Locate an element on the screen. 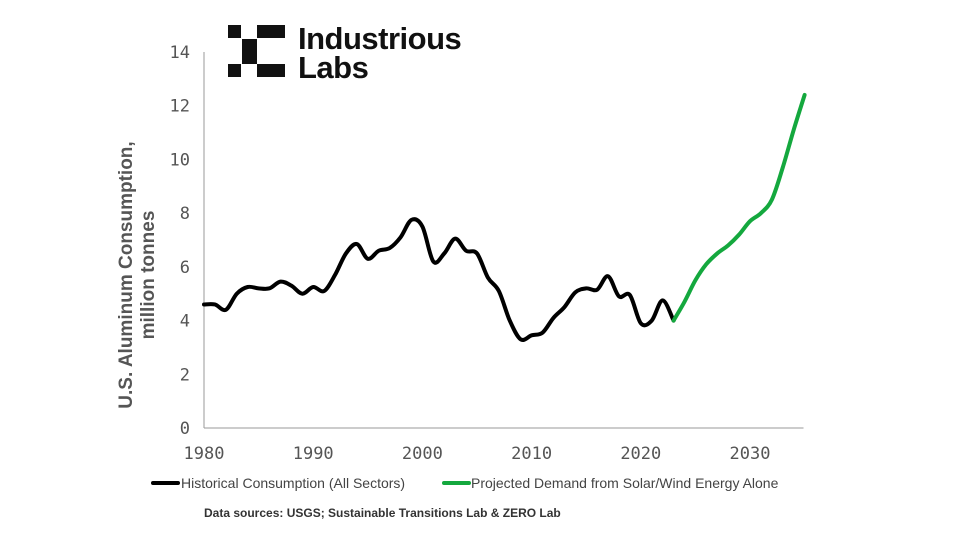 The width and height of the screenshot is (960, 540). logo: Industrious Labs is located at coordinates (345, 53).